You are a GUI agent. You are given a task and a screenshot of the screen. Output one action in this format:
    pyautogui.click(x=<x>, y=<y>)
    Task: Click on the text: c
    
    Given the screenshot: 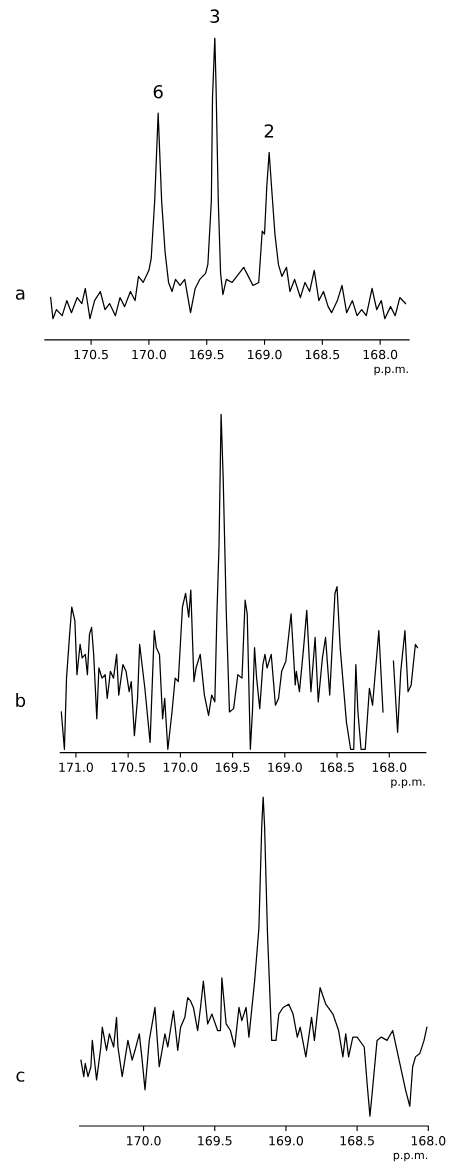 What is the action you would take?
    pyautogui.click(x=20, y=1076)
    